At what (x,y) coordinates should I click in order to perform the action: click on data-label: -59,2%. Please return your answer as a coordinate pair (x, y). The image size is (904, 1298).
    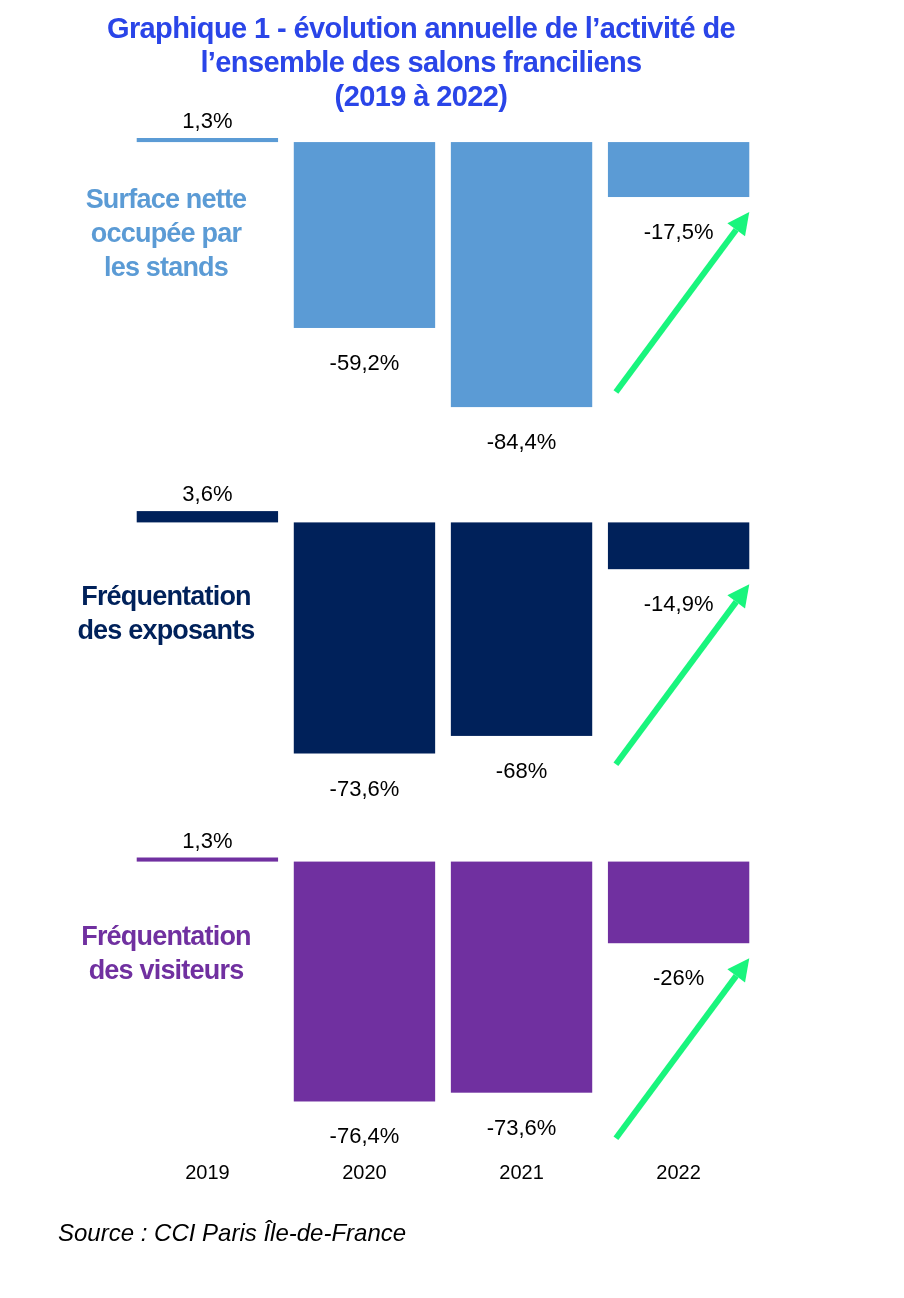
    Looking at the image, I should click on (364, 362).